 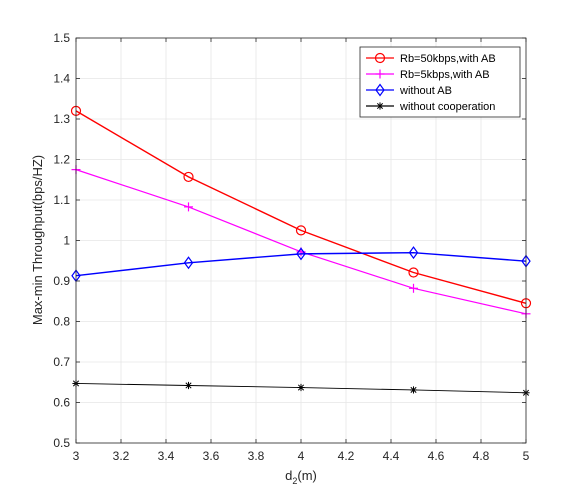 I want to click on legend-box, so click(x=440, y=82).